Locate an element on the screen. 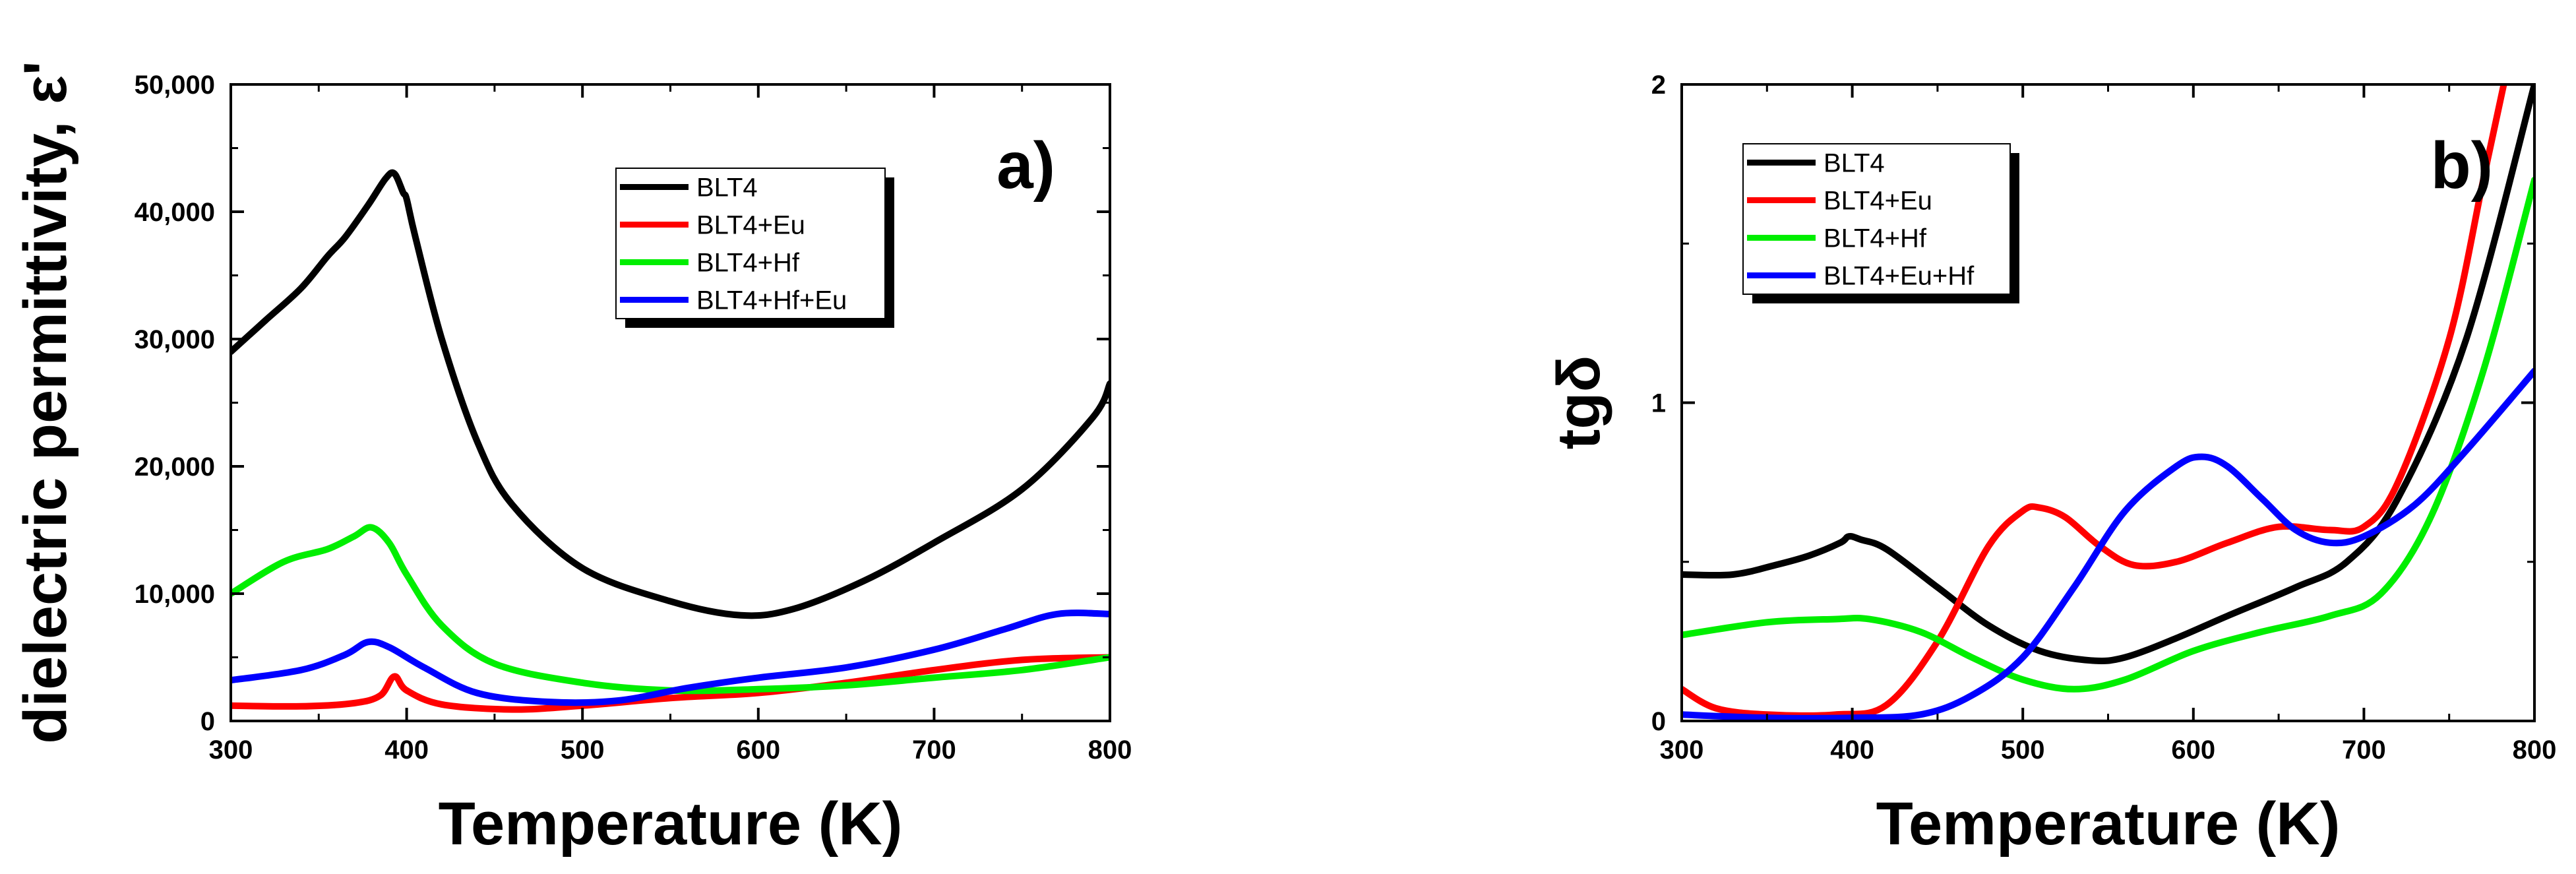 The width and height of the screenshot is (2576, 874). panel-a-y-axis-label: dielectric permittivity, ε' is located at coordinates (45, 402).